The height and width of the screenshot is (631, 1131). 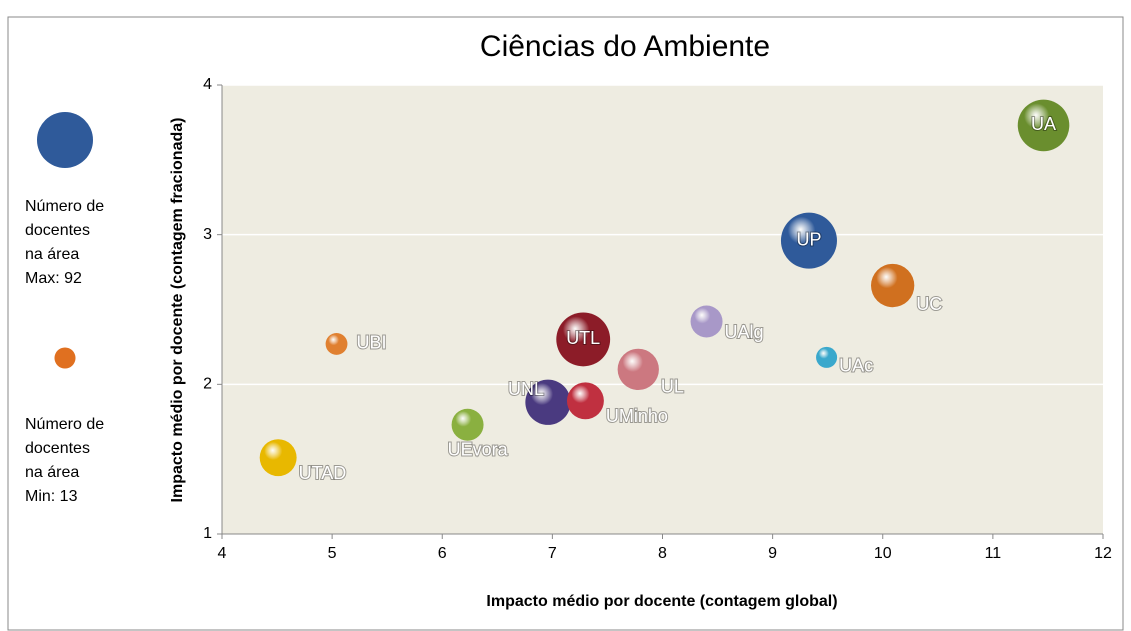 What do you see at coordinates (662, 553) in the screenshot?
I see `x-tick-label: 8` at bounding box center [662, 553].